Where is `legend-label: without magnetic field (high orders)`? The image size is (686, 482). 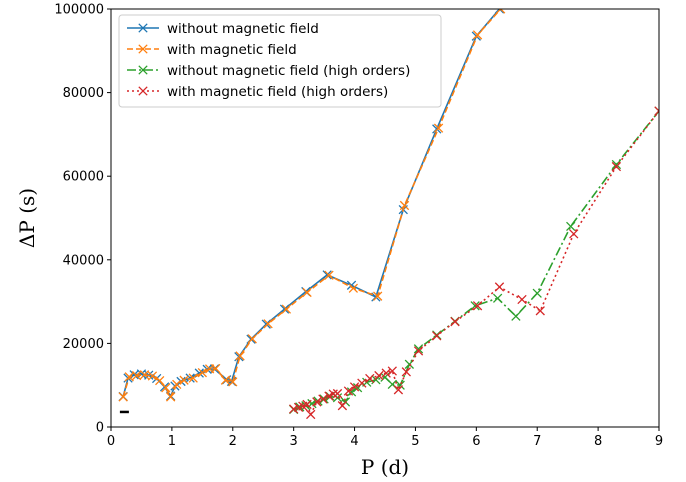
legend-label: without magnetic field (high orders) is located at coordinates (288, 71).